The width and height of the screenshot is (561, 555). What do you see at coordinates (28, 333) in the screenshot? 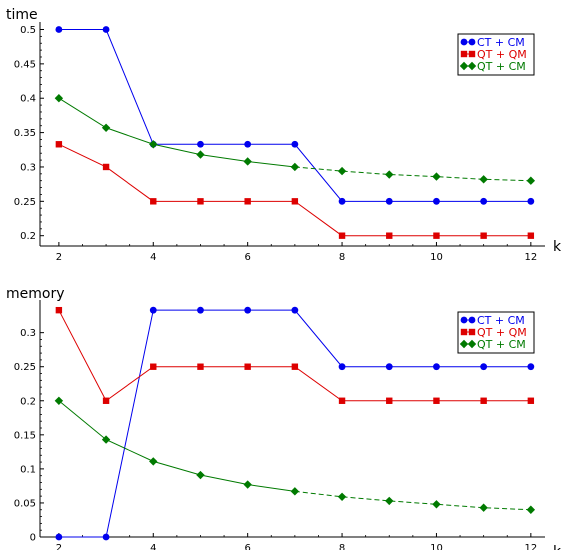
I see `memory-chart-ytick-label: 0.3` at bounding box center [28, 333].